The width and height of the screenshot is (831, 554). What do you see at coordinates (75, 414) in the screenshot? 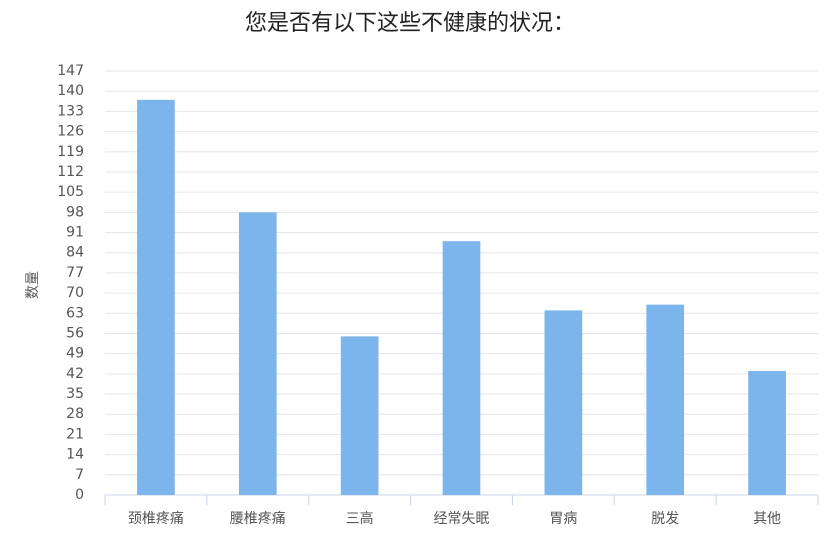
I see `y-tick-label: 28` at bounding box center [75, 414].